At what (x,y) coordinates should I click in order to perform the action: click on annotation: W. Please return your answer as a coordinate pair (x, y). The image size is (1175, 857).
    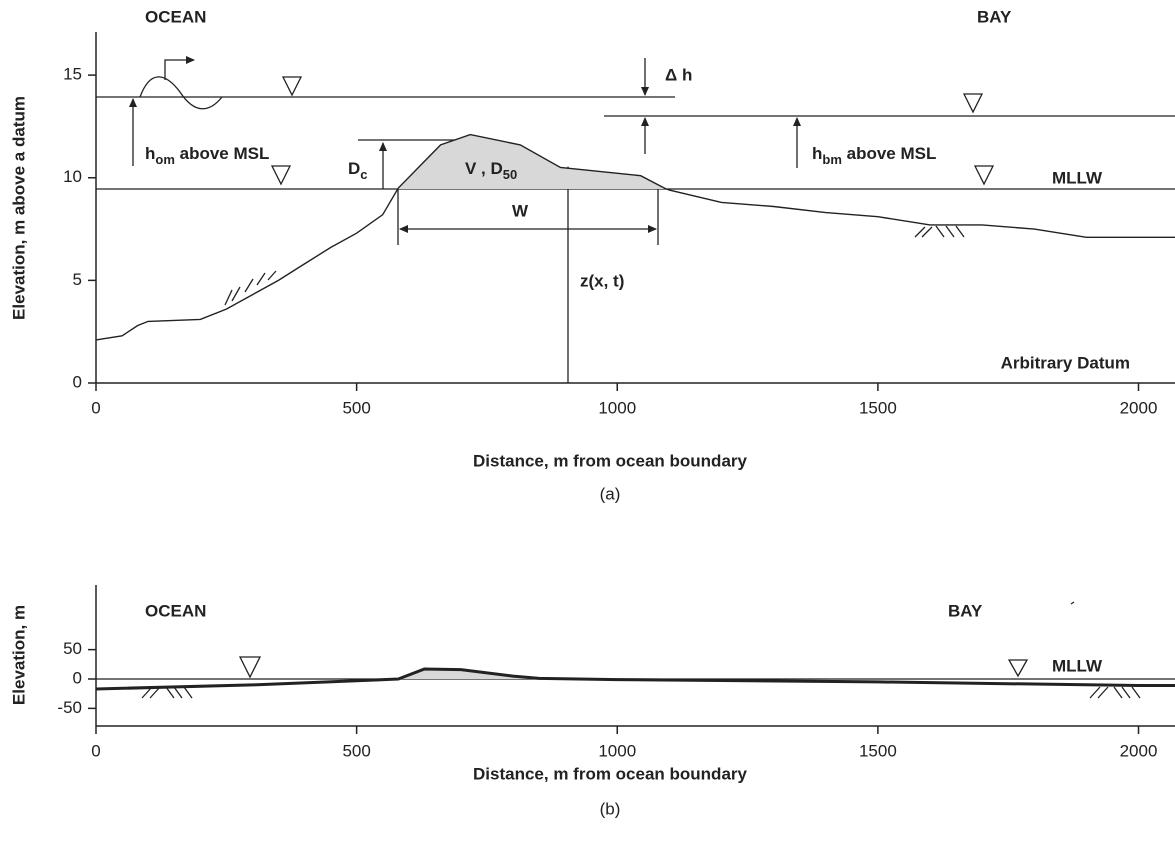
    Looking at the image, I should click on (520, 210).